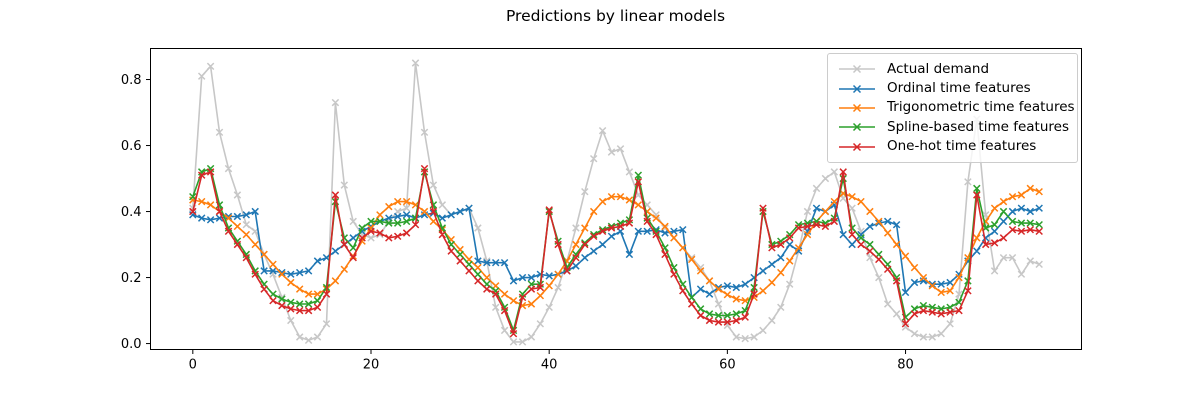 This screenshot has height=400, width=1200. What do you see at coordinates (938, 68) in the screenshot?
I see `legend-label: Actual demand` at bounding box center [938, 68].